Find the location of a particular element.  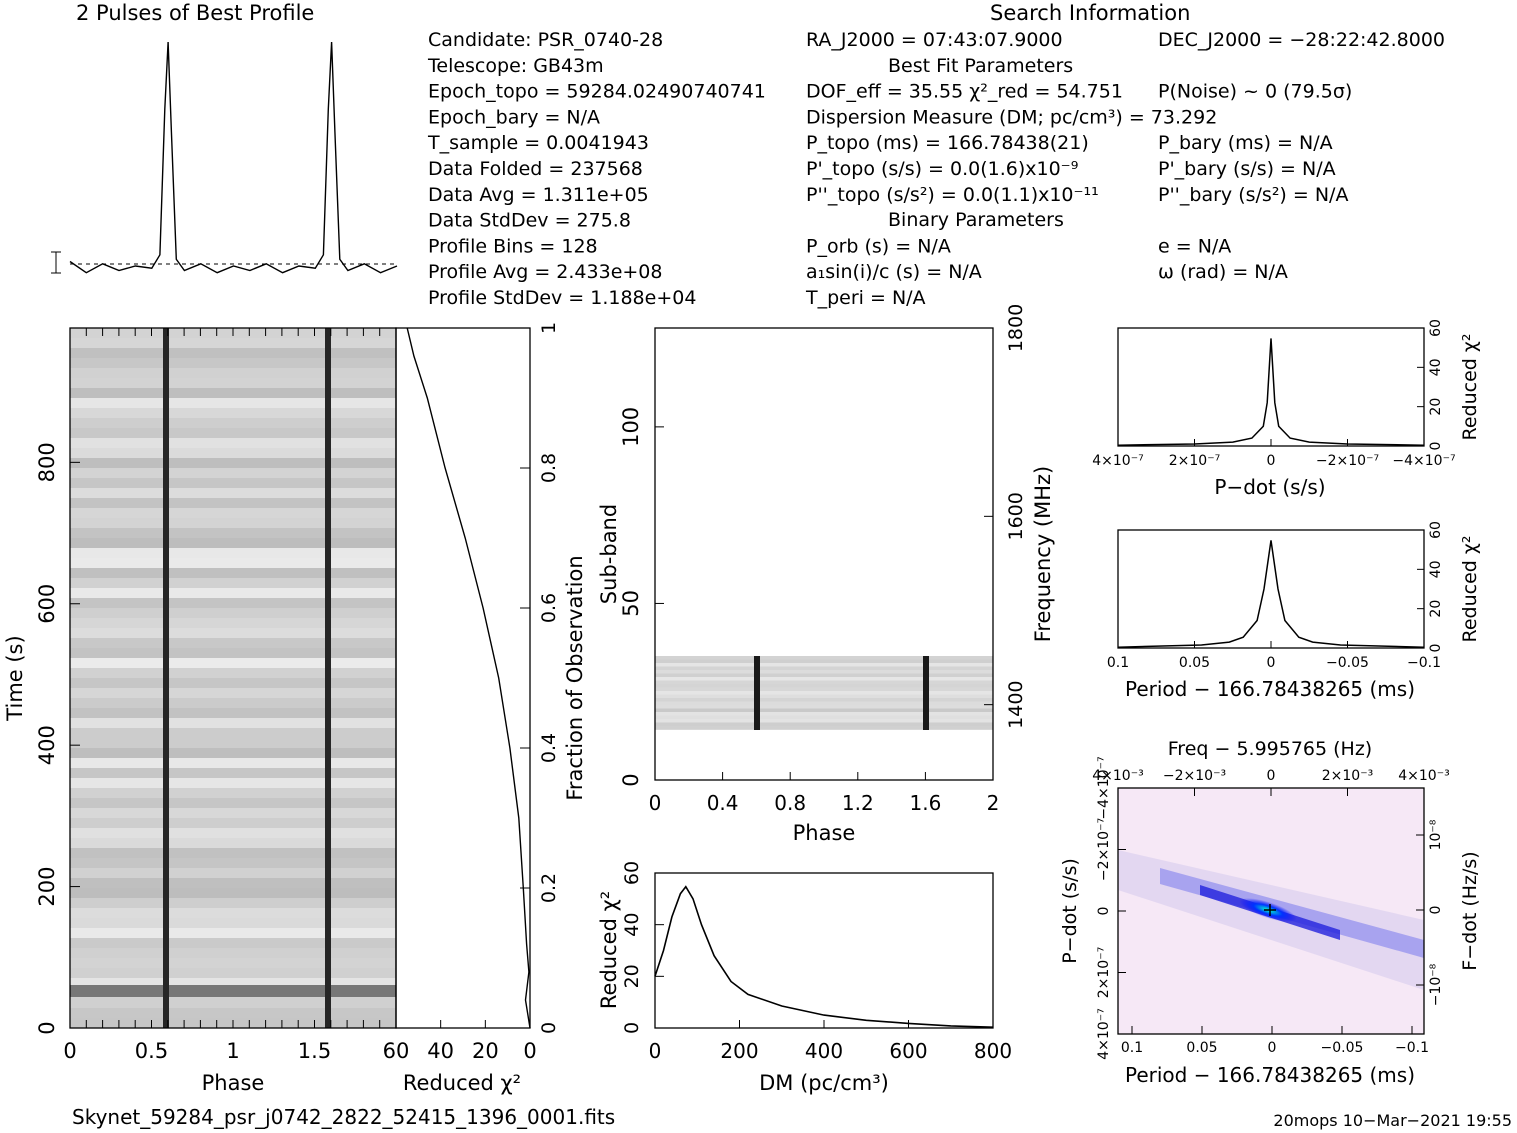

period-pdot-ylabel: P−dot (s/s) is located at coordinates (1070, 911).